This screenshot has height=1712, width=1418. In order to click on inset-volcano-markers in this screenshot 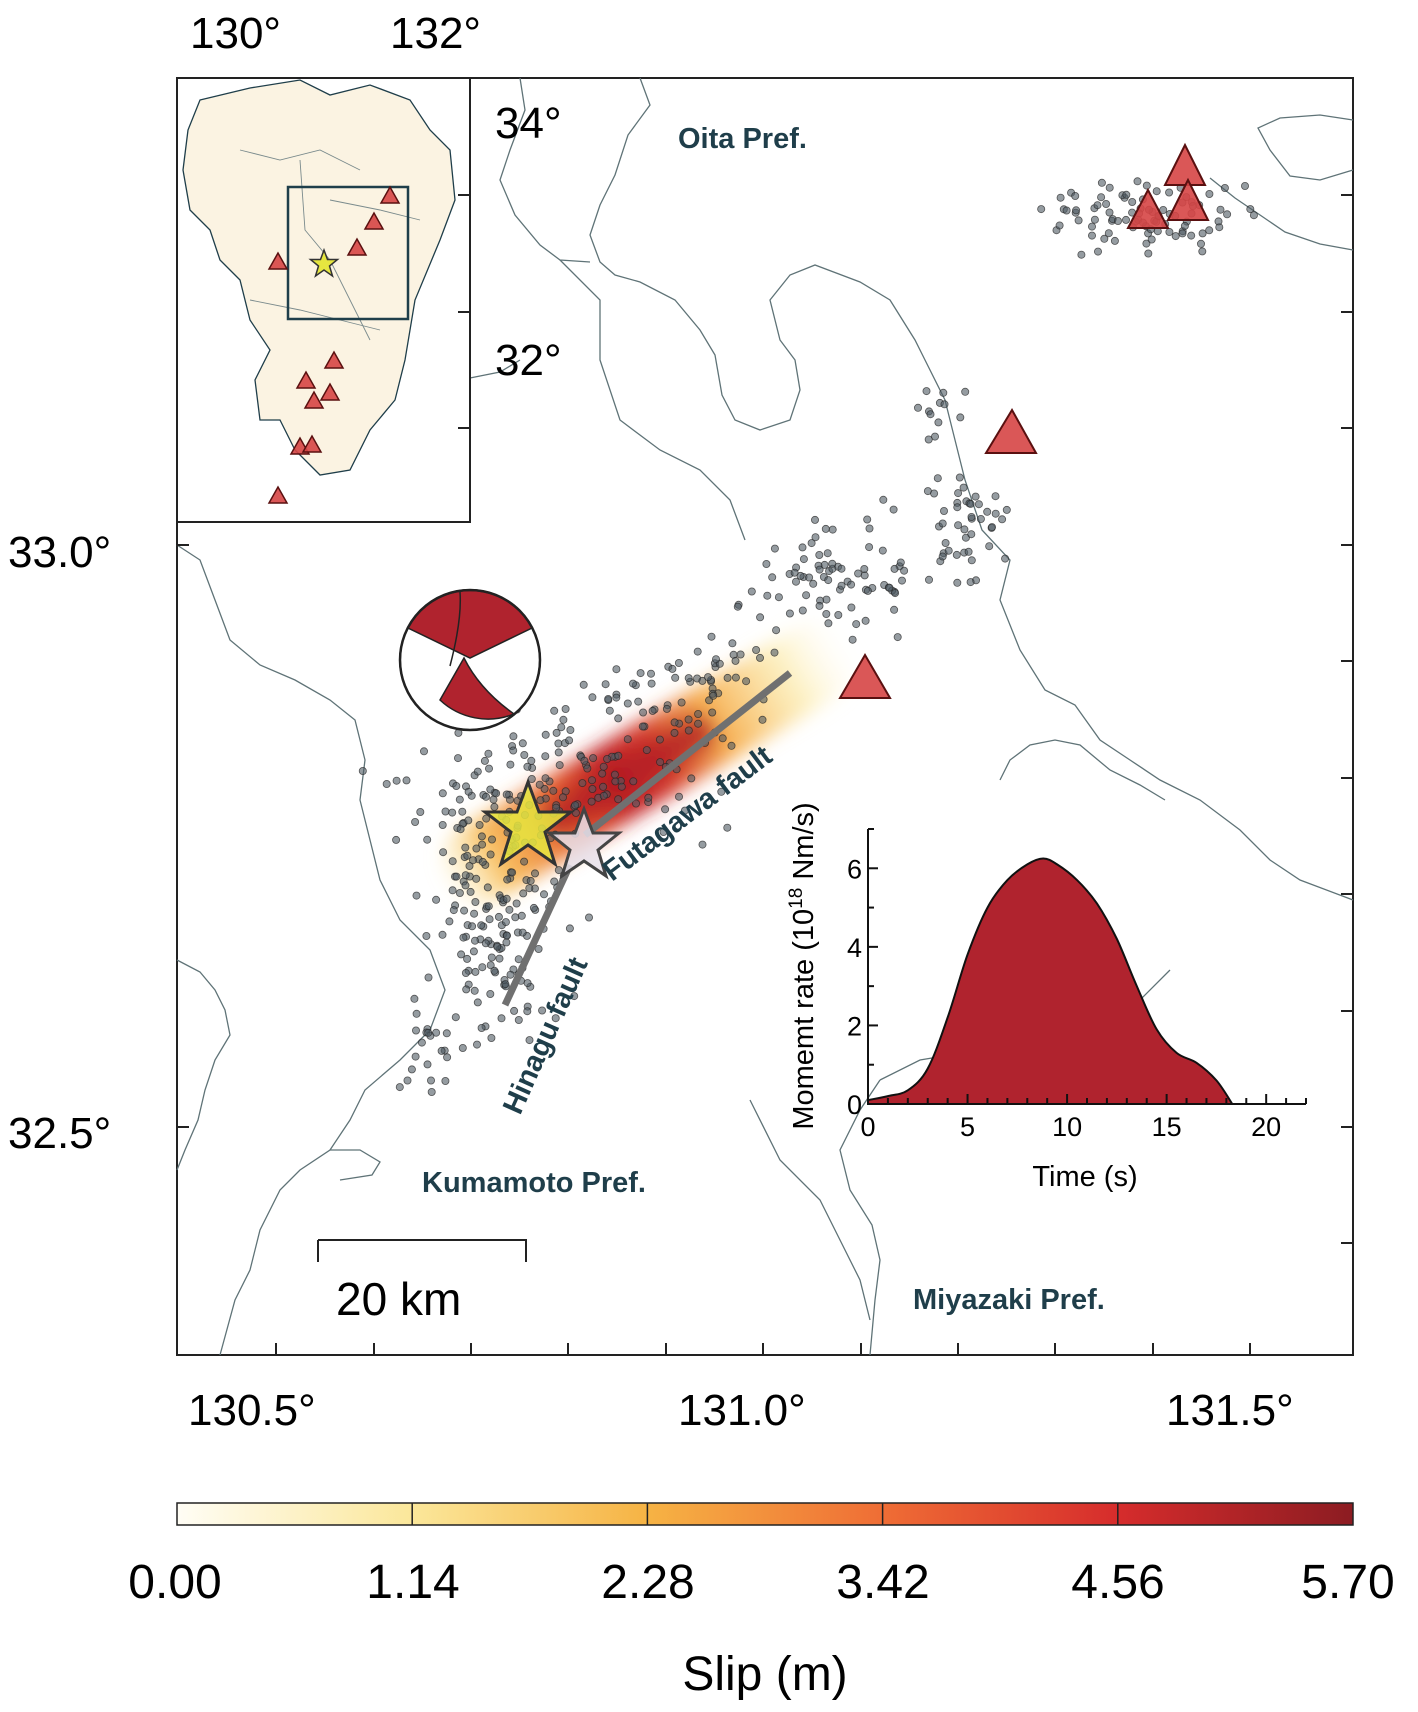, I will do `click(334, 344)`.